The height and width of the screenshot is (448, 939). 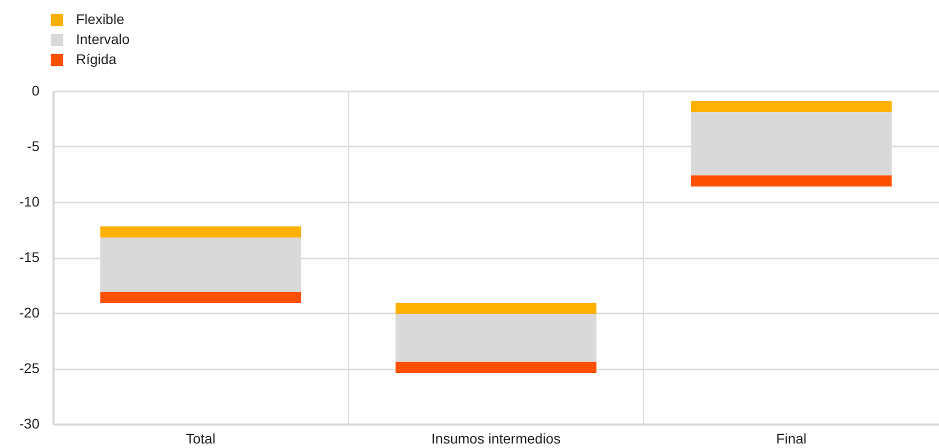 What do you see at coordinates (29, 257) in the screenshot?
I see `y-tick-label: -15` at bounding box center [29, 257].